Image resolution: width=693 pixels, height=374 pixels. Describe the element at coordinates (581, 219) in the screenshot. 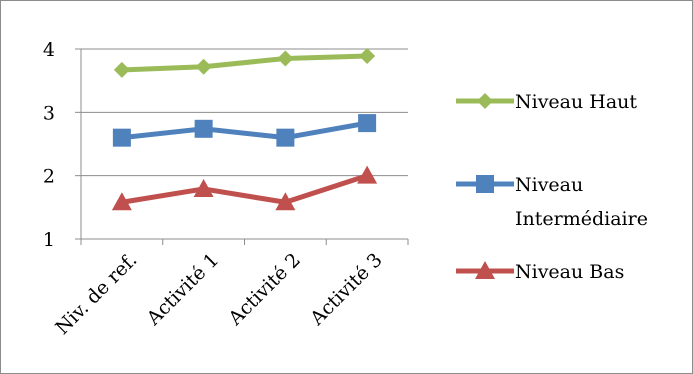

I see `legend-label: Intermédiaire` at that location.